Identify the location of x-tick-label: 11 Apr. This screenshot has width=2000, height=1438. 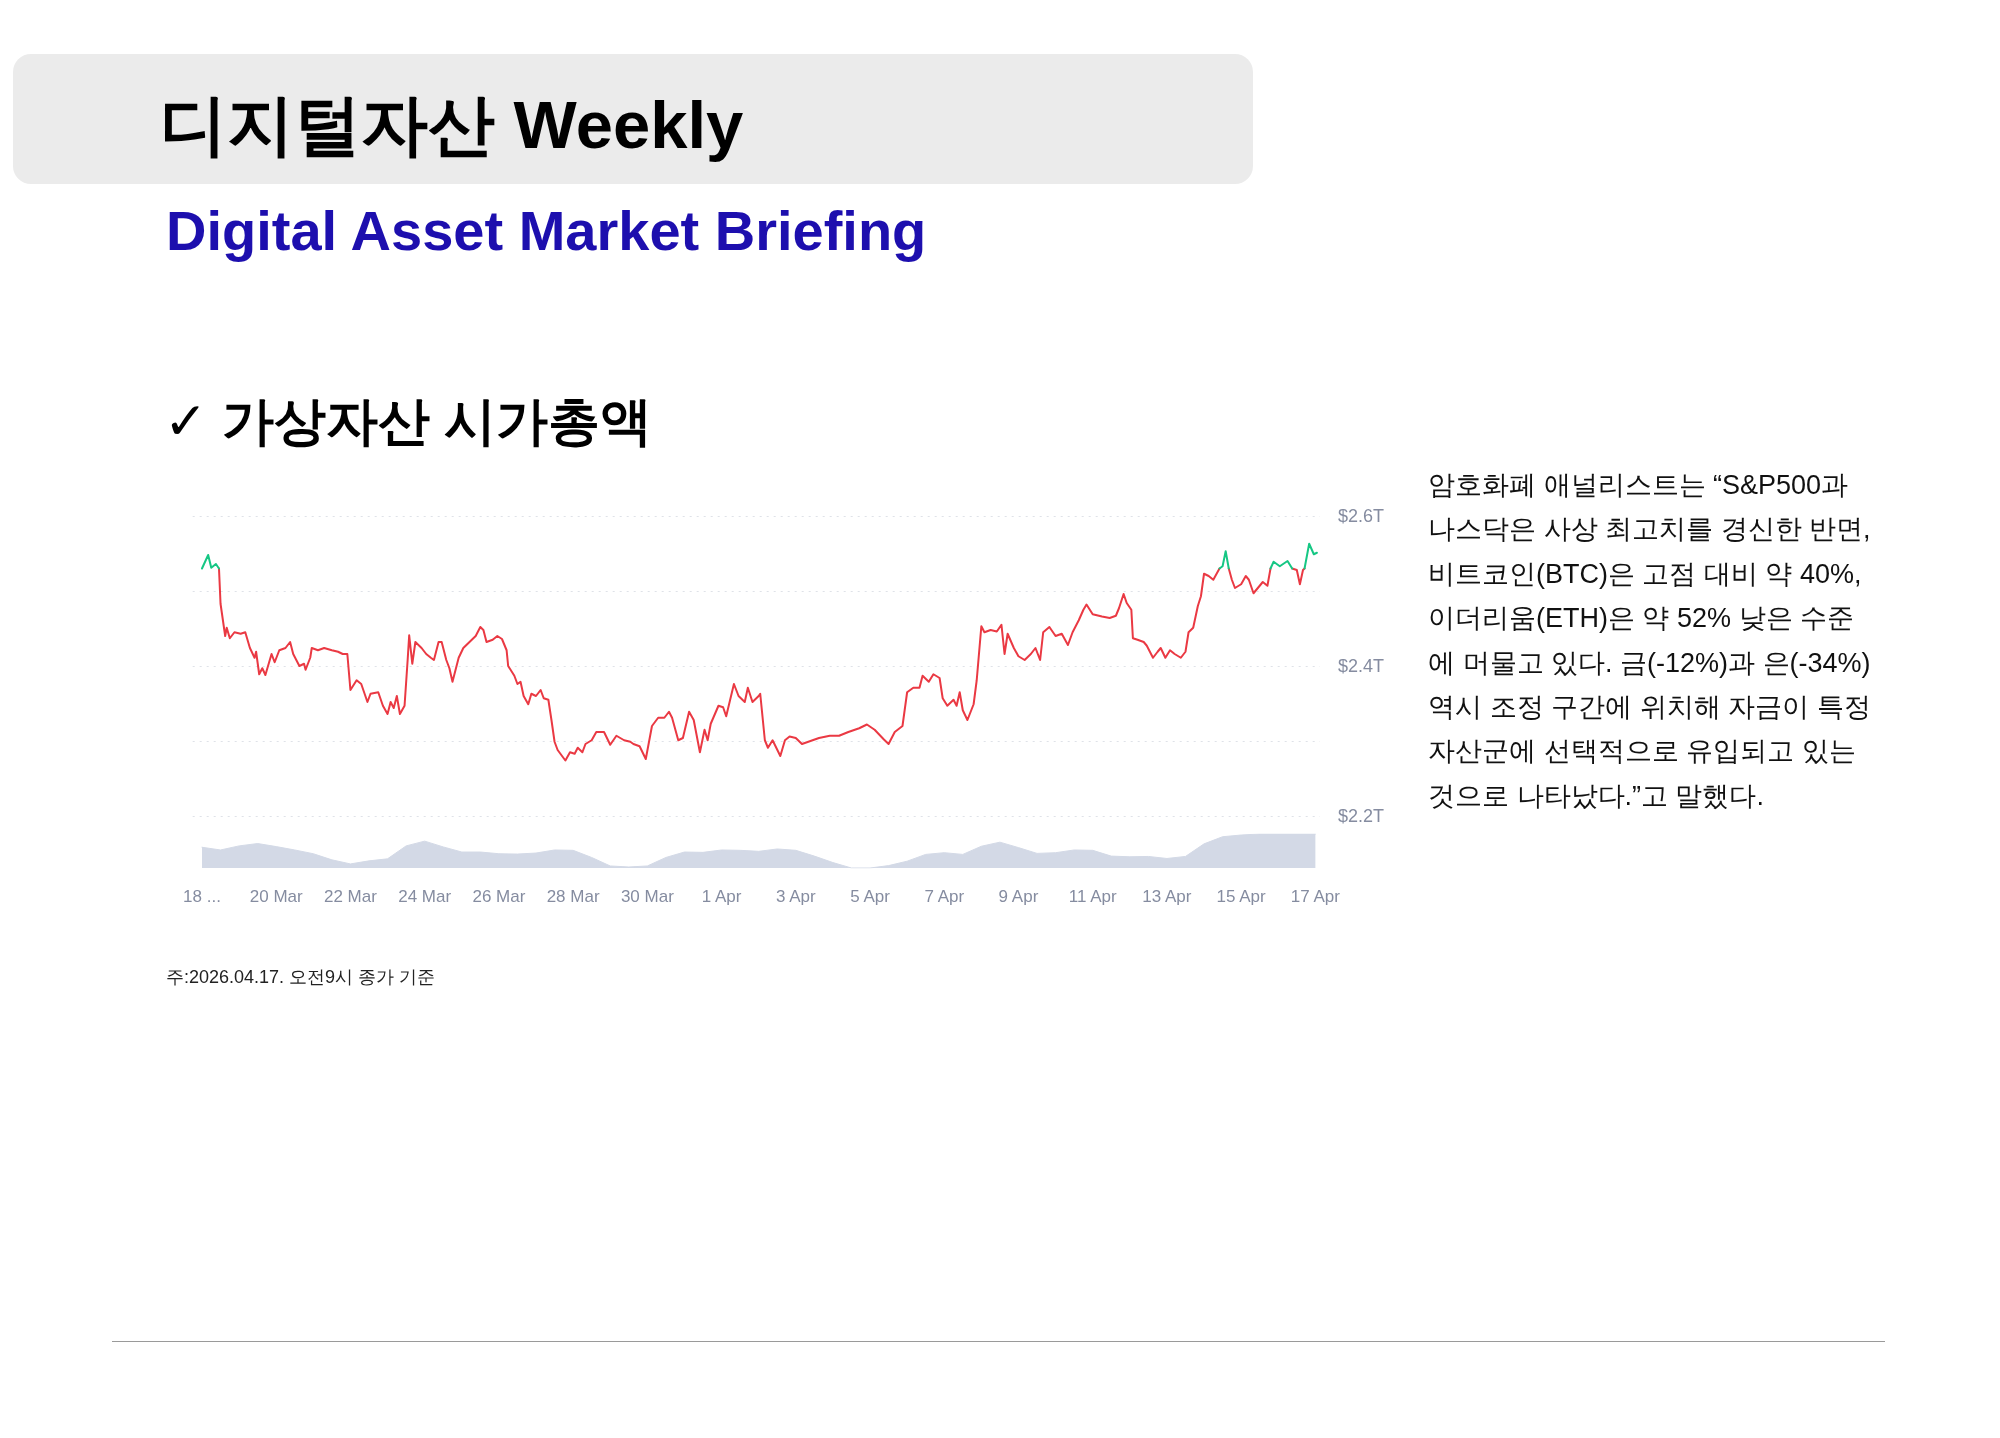
(1092, 896).